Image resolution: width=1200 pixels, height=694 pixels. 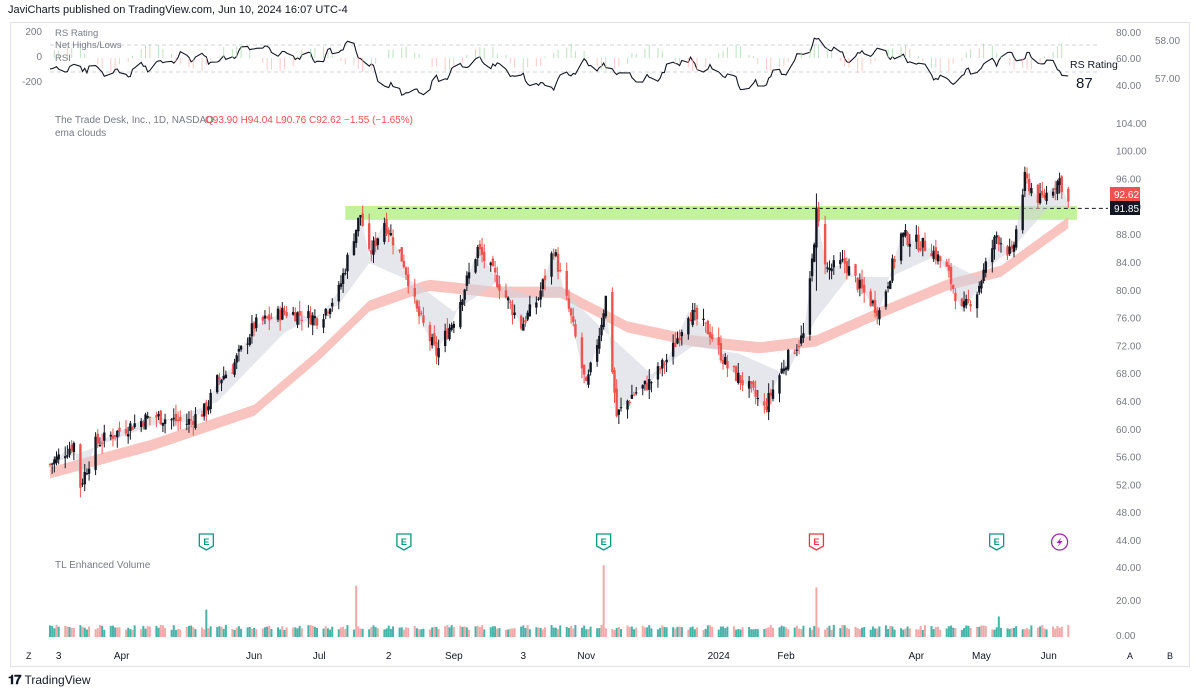 What do you see at coordinates (1094, 65) in the screenshot?
I see `rs-rating-label: RS Rating` at bounding box center [1094, 65].